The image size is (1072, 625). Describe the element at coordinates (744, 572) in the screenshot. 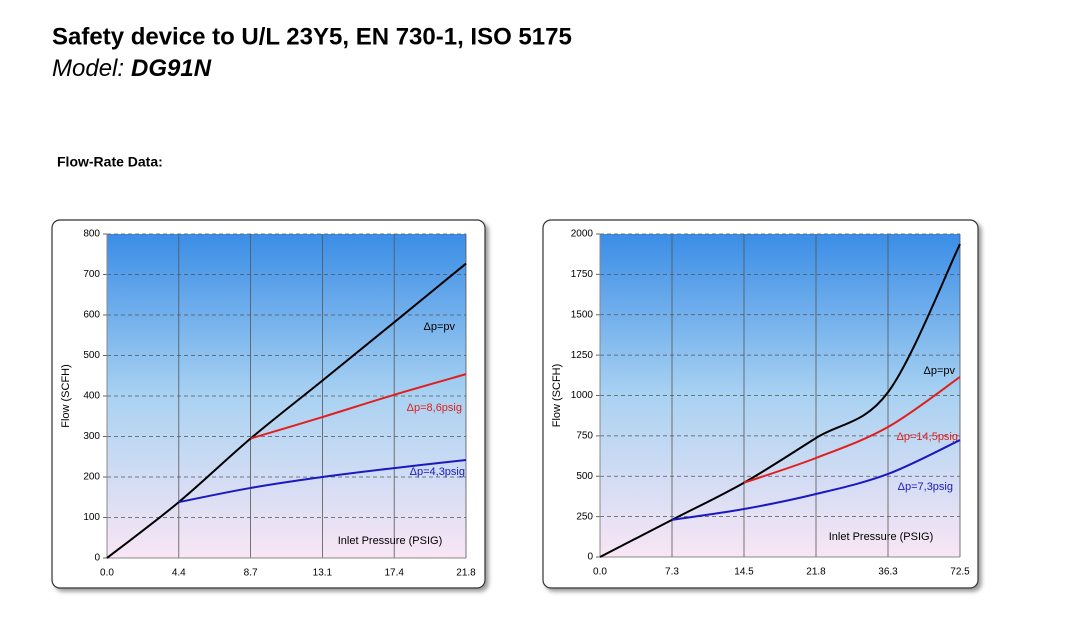

I see `x-tick-label: 14.5` at that location.